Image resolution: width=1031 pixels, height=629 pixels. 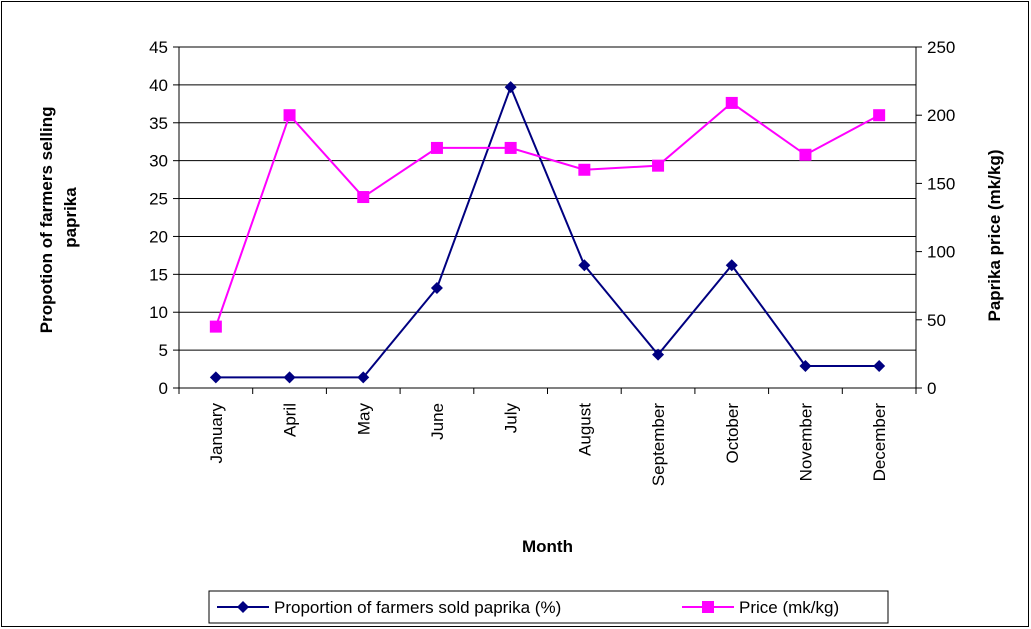 What do you see at coordinates (417, 607) in the screenshot?
I see `legend-label: Proportion of farmers sold paprika (%)` at bounding box center [417, 607].